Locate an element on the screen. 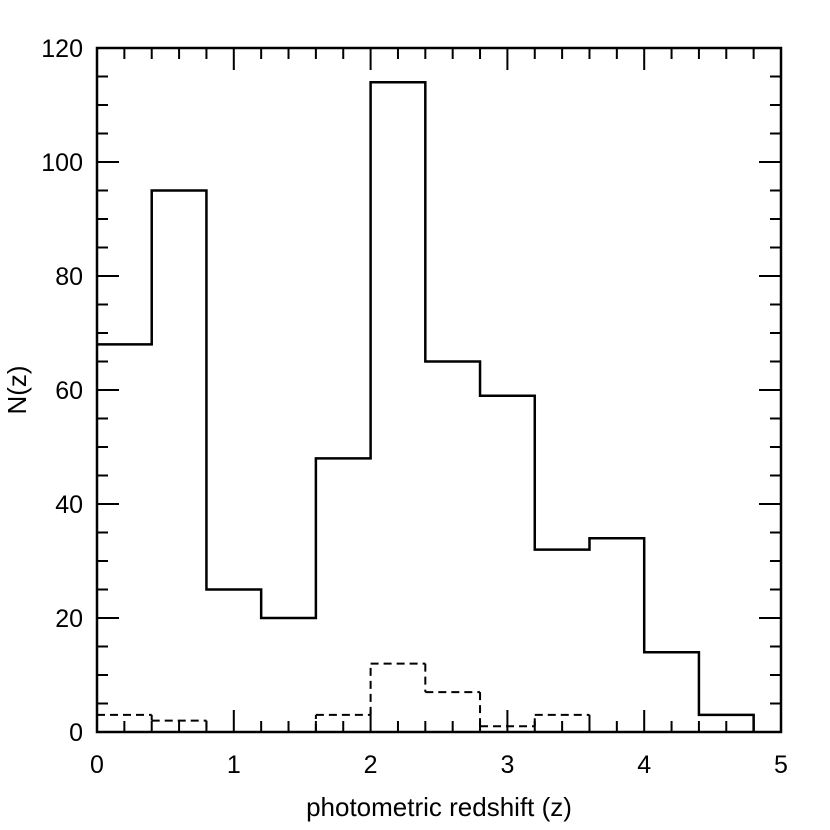 This screenshot has height=830, width=830. y-tick-label: 40 is located at coordinates (69, 505).